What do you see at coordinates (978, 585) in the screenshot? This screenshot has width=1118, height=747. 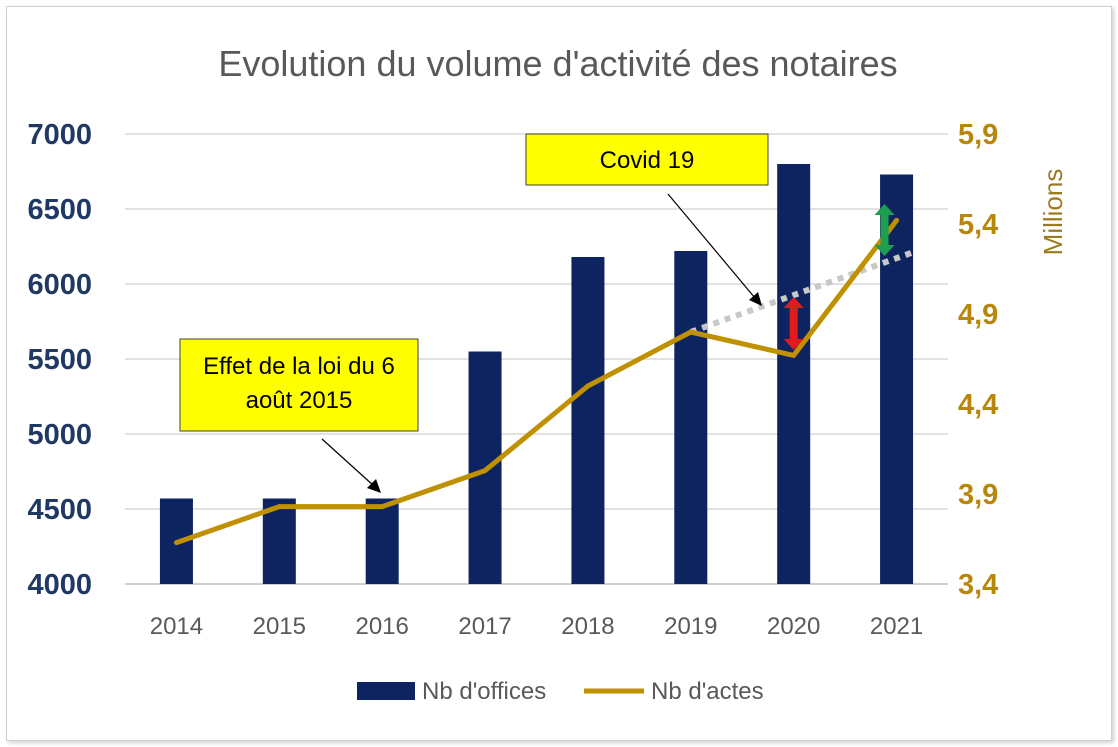 I see `right-tick-label: 3,4` at bounding box center [978, 585].